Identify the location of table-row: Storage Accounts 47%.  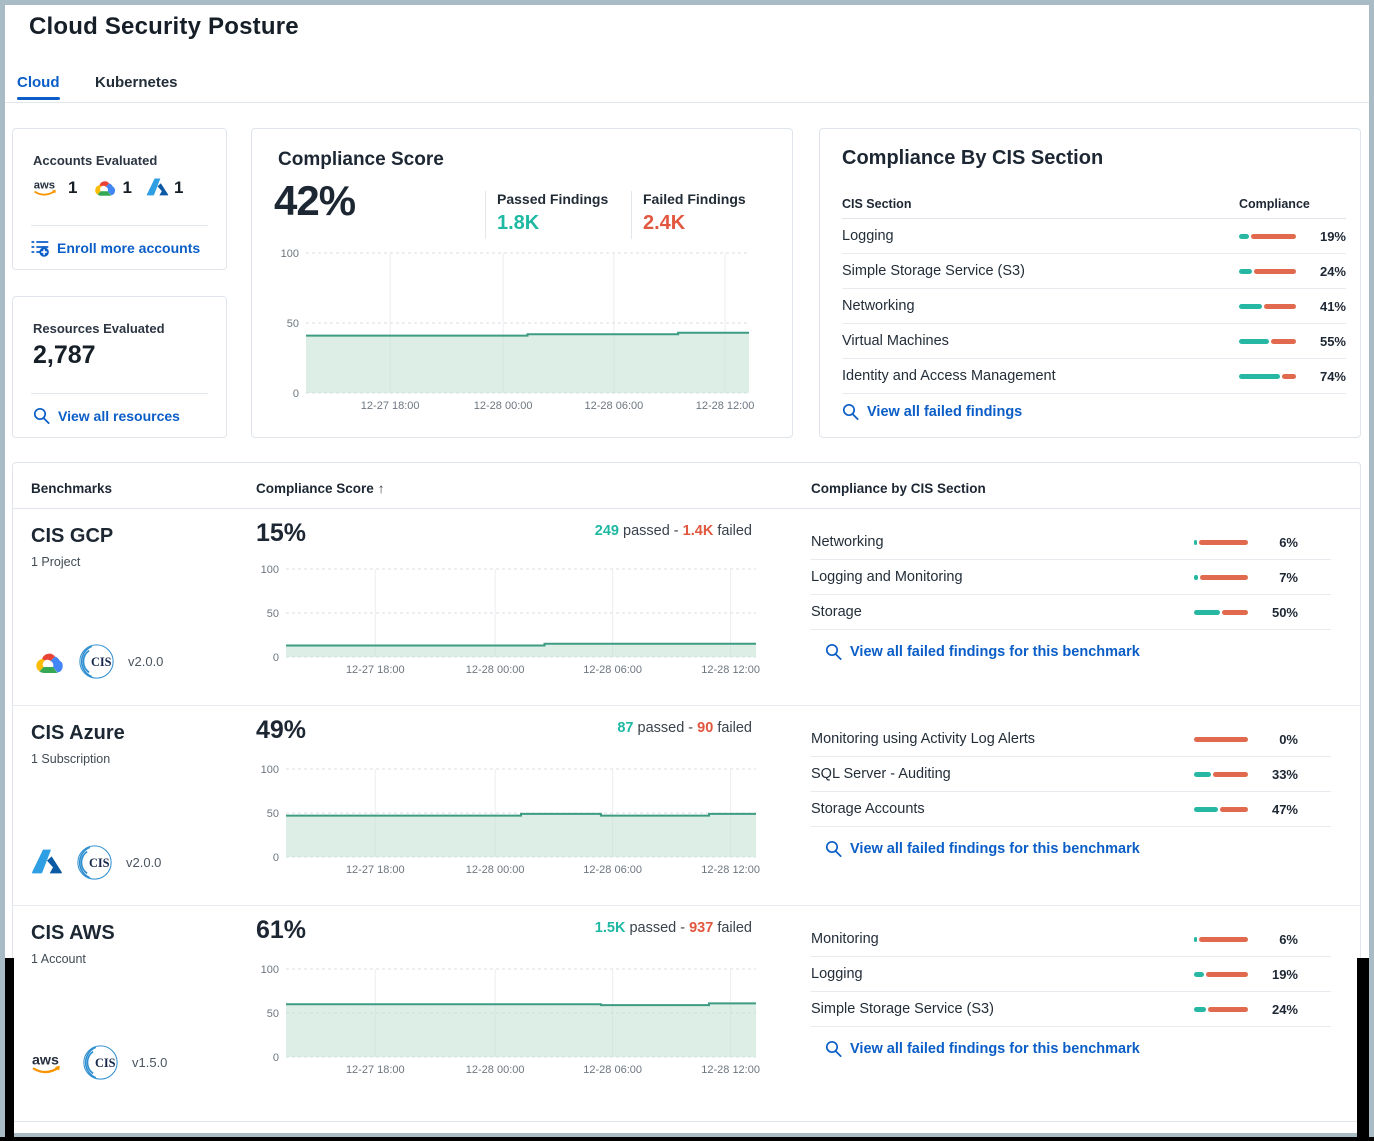
(1071, 809).